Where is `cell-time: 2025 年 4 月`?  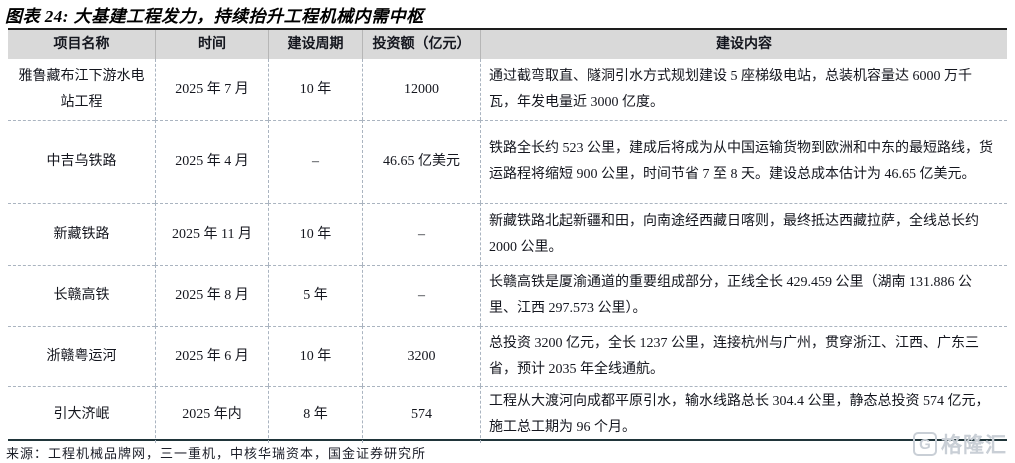 cell-time: 2025 年 4 月 is located at coordinates (211, 161).